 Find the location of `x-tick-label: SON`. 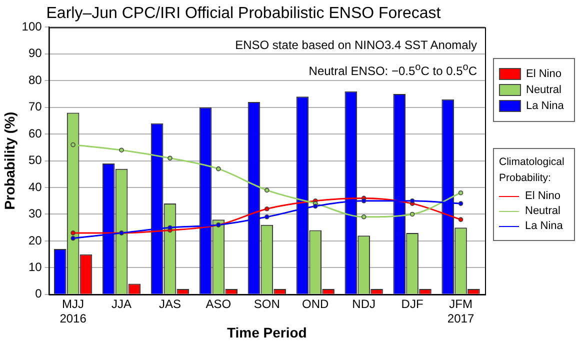

x-tick-label: SON is located at coordinates (267, 303).